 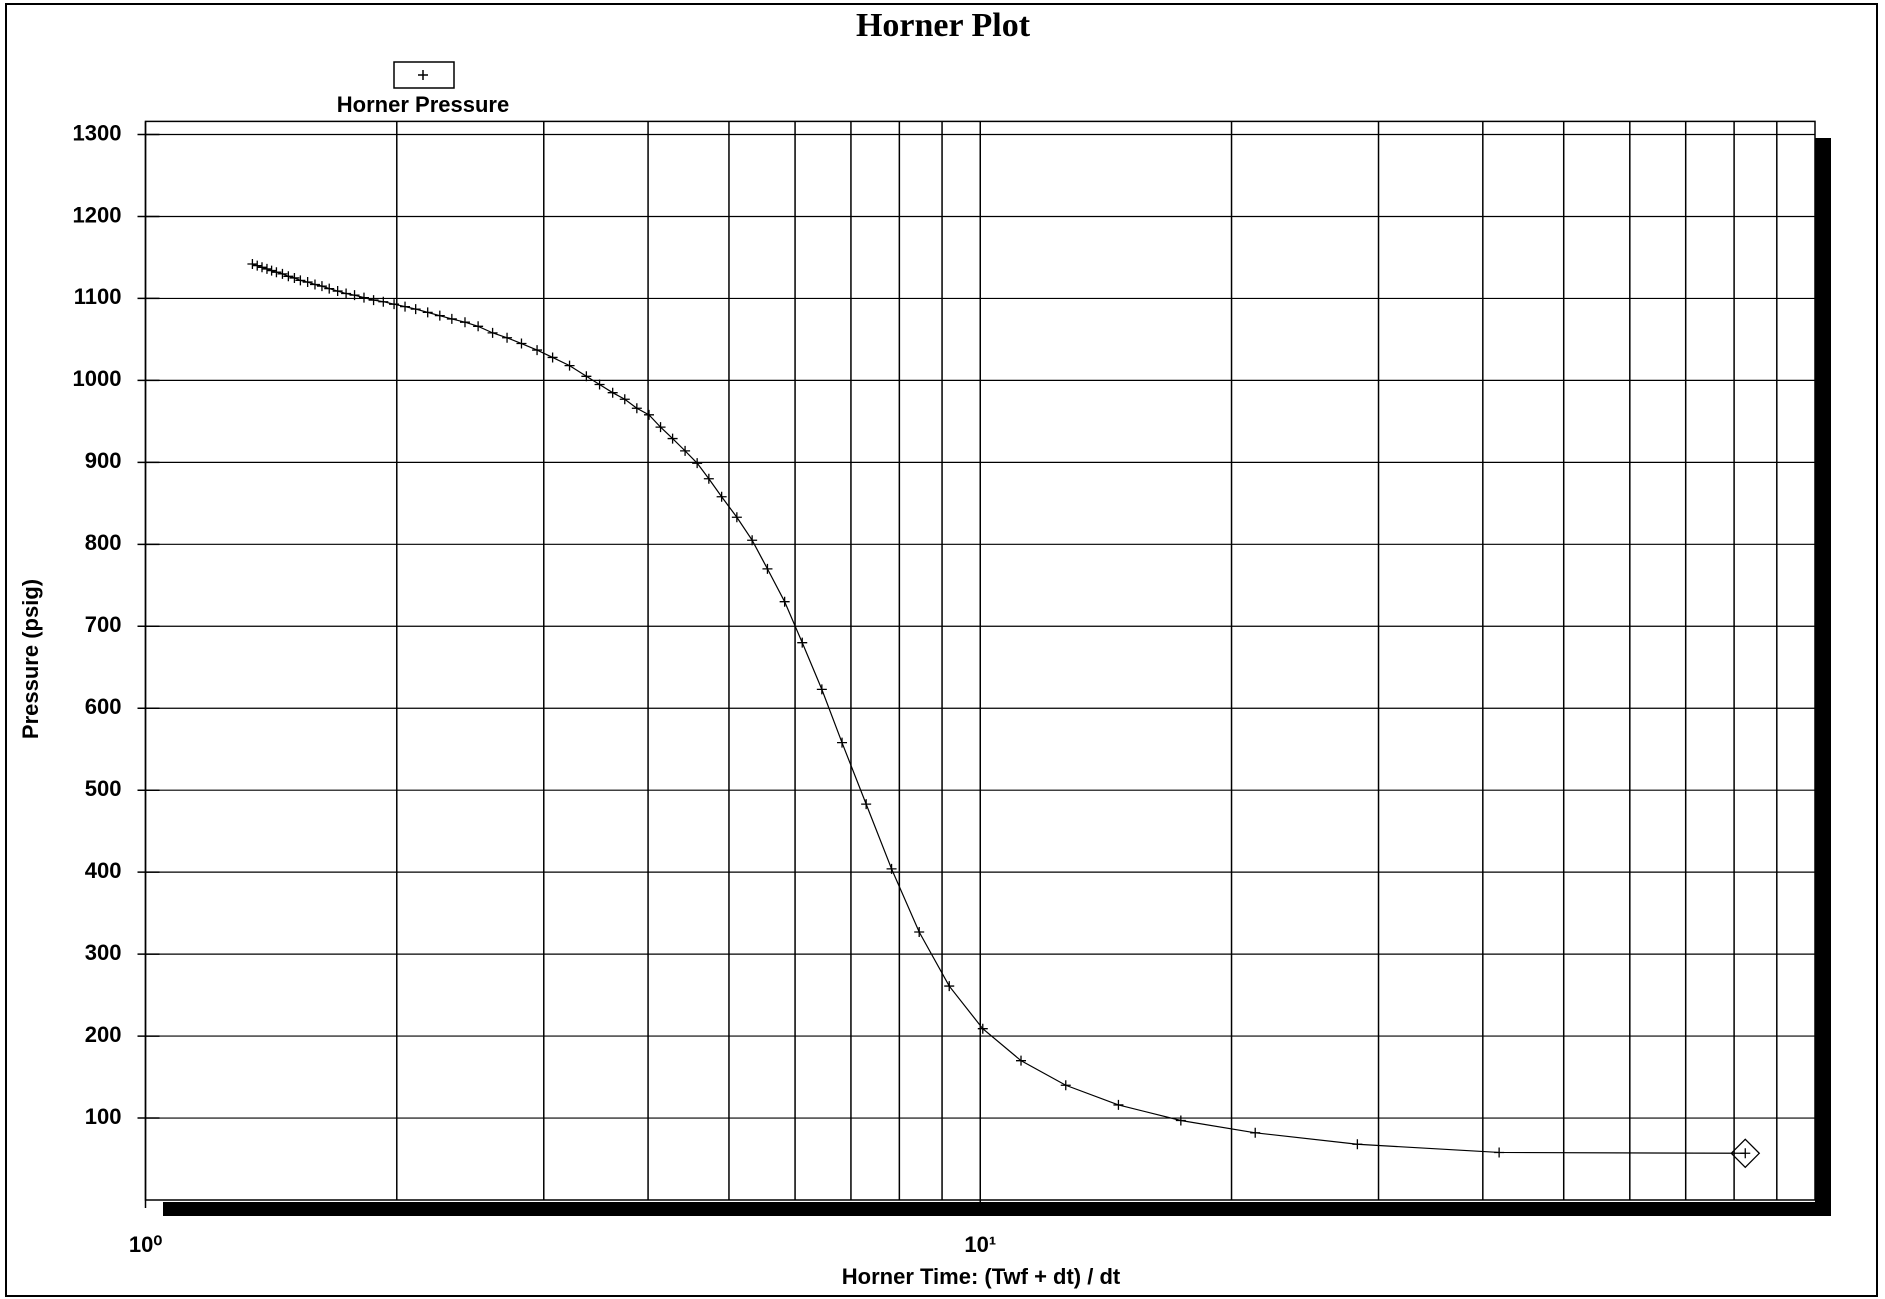 I want to click on end-marker, so click(x=1745, y=1153).